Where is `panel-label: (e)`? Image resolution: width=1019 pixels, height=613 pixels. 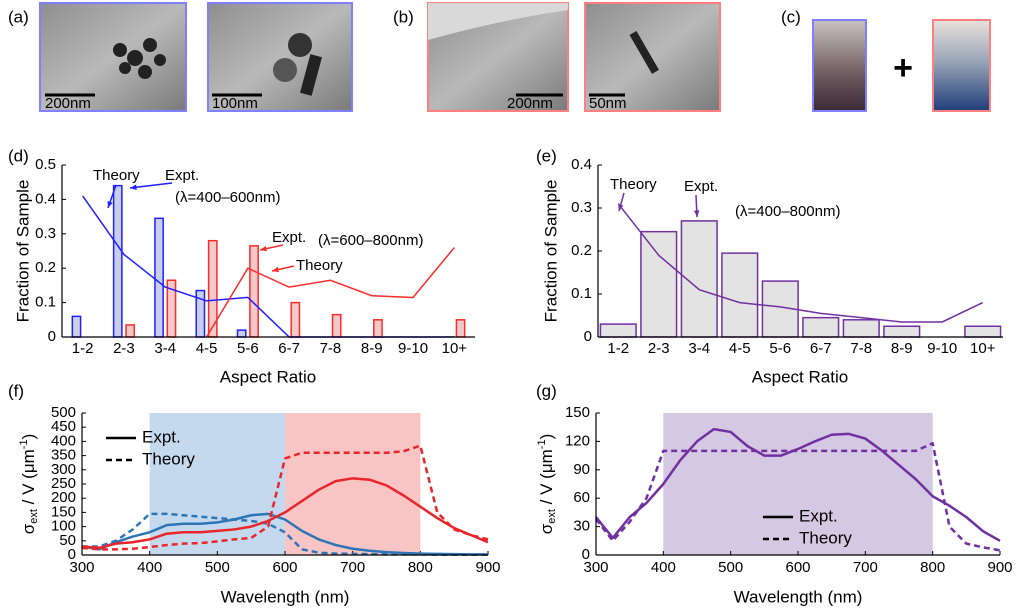
panel-label: (e) is located at coordinates (546, 155).